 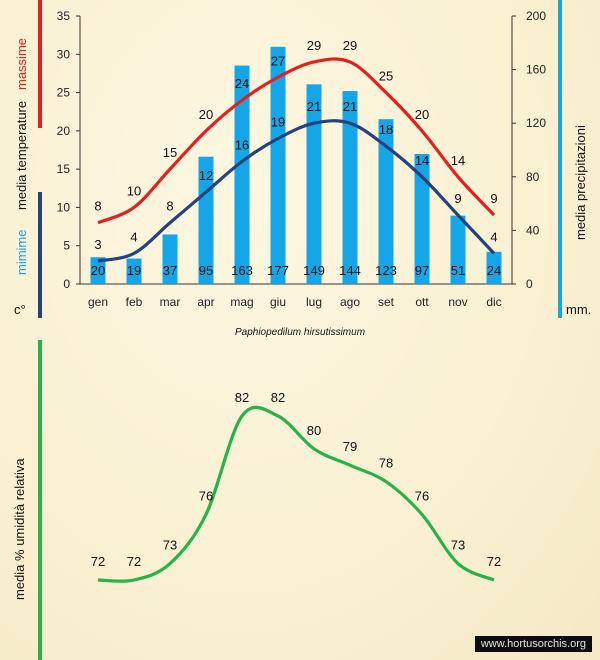 I want to click on precipitation-data-label: 97, so click(x=422, y=270).